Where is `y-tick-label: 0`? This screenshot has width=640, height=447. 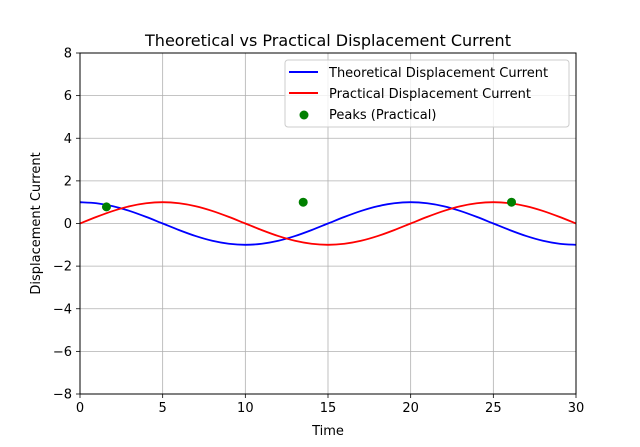
y-tick-label: 0 is located at coordinates (68, 224).